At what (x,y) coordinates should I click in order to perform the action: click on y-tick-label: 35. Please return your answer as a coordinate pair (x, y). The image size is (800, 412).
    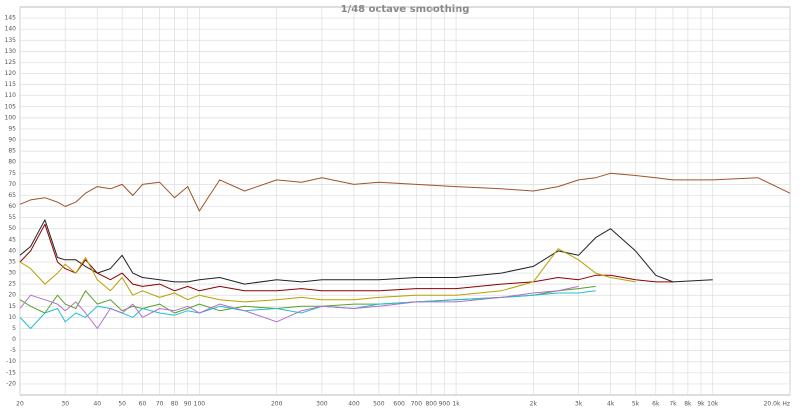
    Looking at the image, I should click on (12, 261).